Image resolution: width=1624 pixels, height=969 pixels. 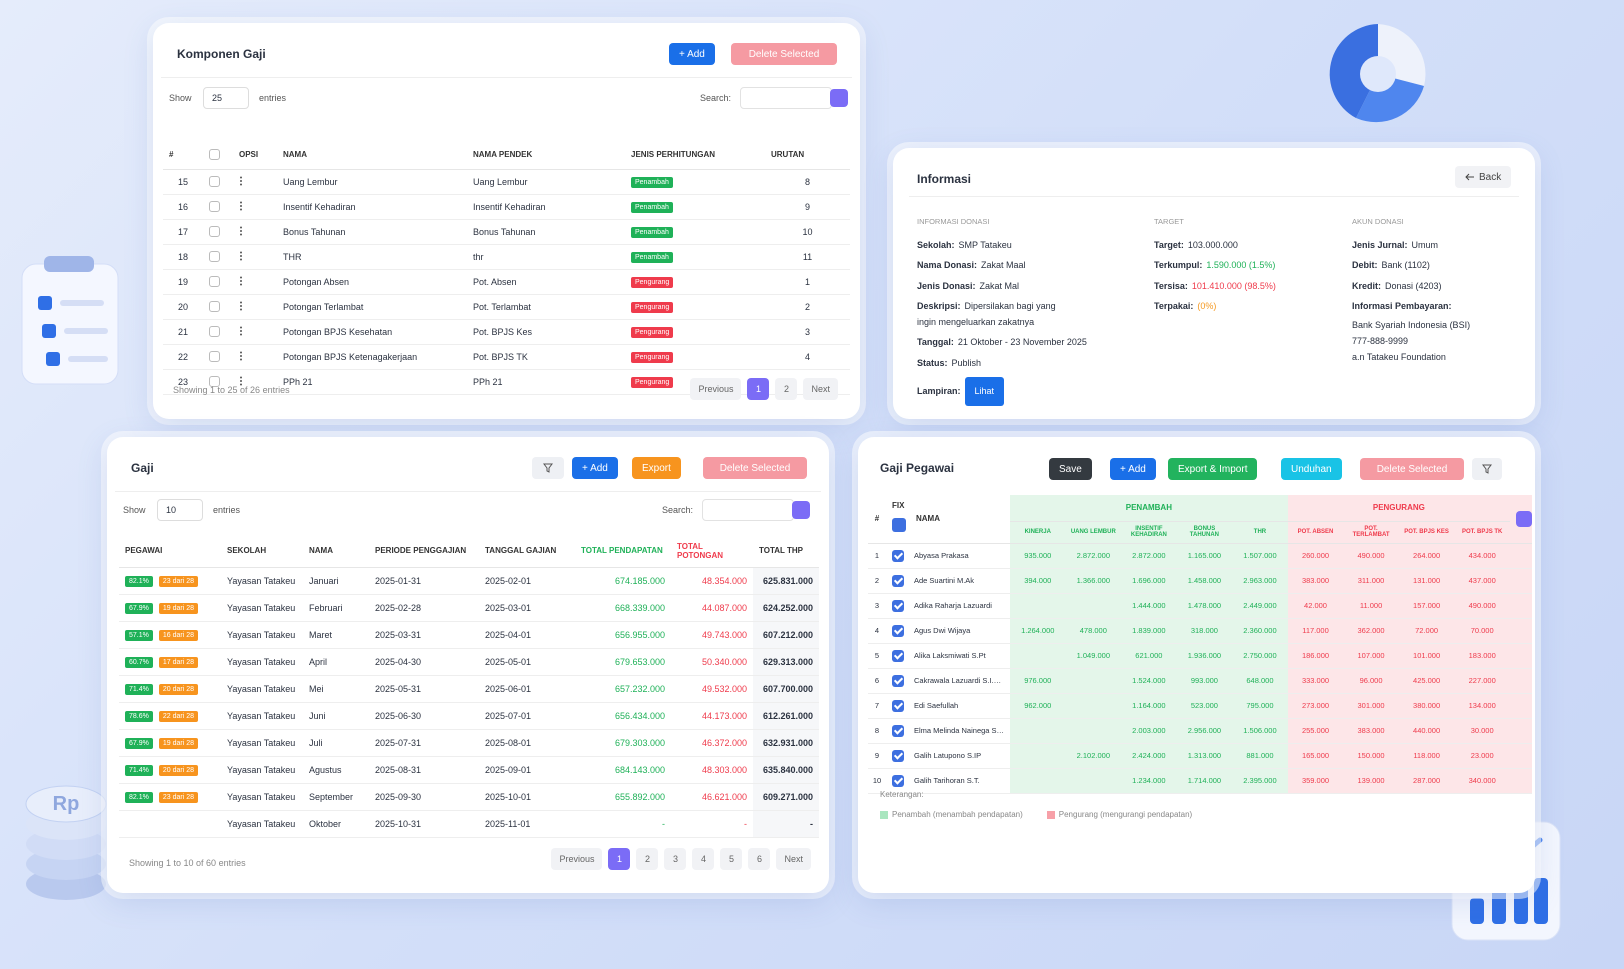 What do you see at coordinates (712, 716) in the screenshot?
I see `potongan: 44.173.000` at bounding box center [712, 716].